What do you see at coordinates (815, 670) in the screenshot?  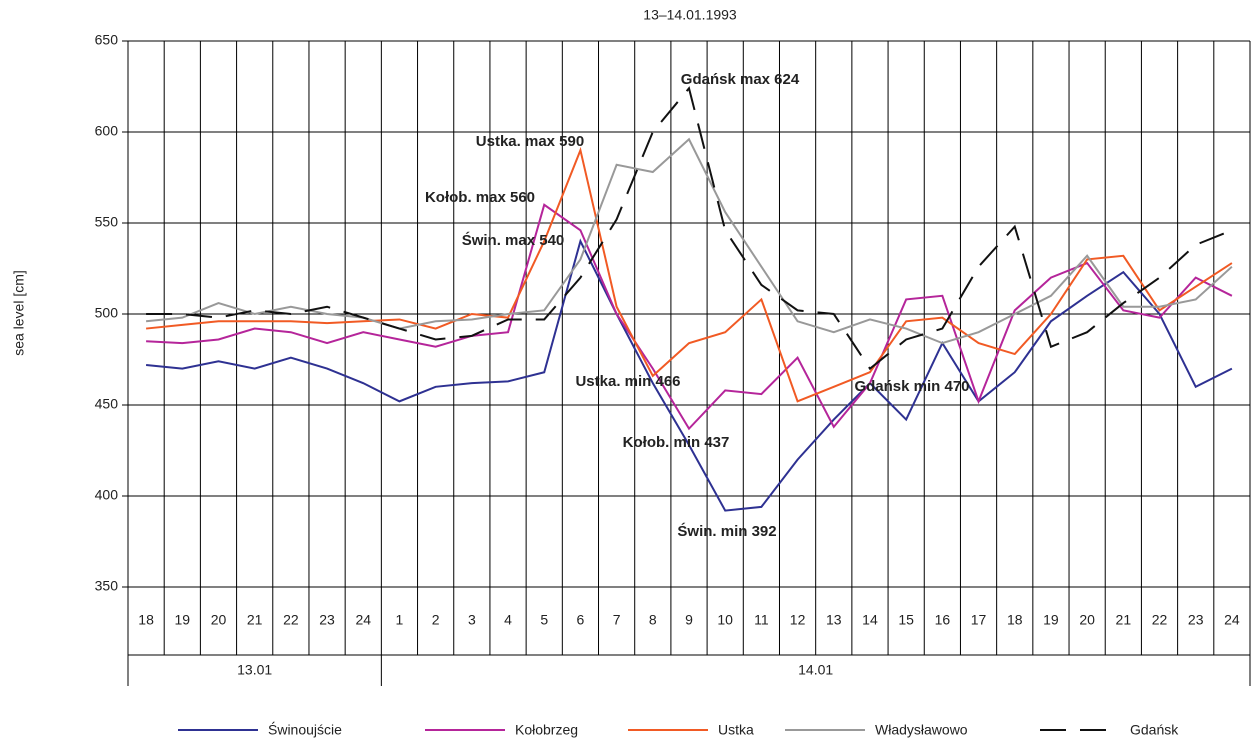 I see `group-label: 14.01` at bounding box center [815, 670].